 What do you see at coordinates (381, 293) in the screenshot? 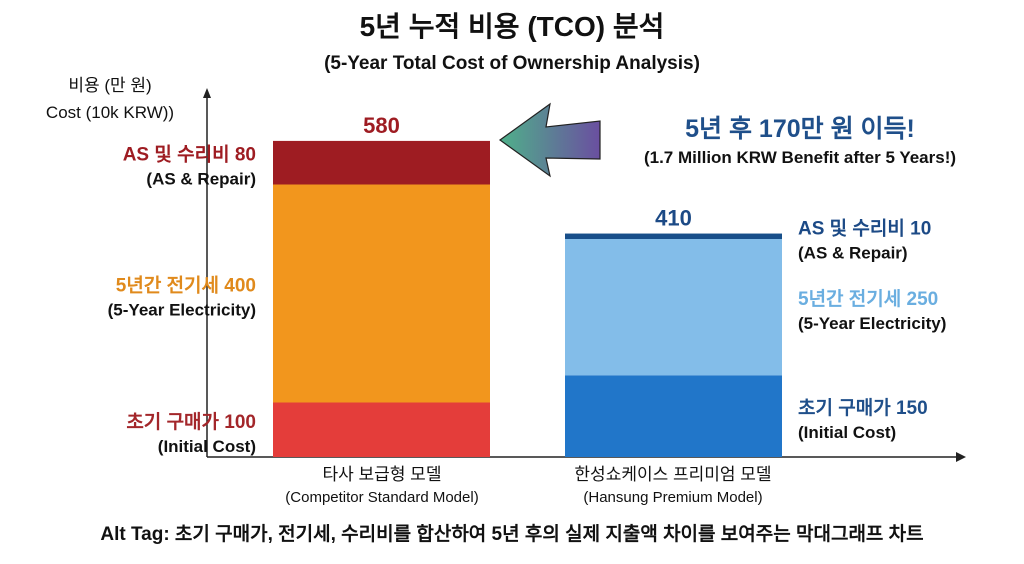
I see `bar-0-segment-electricity` at bounding box center [381, 293].